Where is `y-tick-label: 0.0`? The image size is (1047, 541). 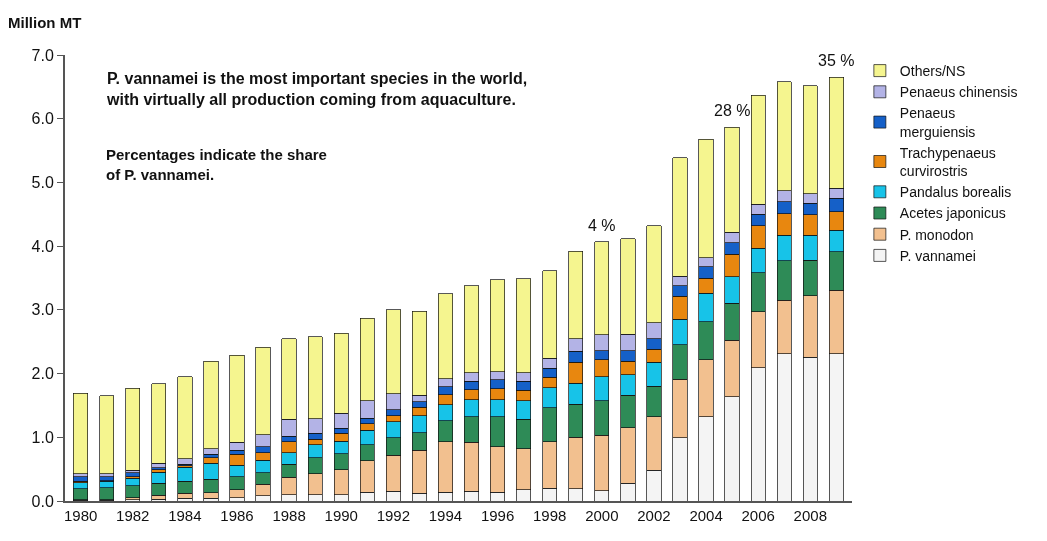 y-tick-label: 0.0 is located at coordinates (42, 501).